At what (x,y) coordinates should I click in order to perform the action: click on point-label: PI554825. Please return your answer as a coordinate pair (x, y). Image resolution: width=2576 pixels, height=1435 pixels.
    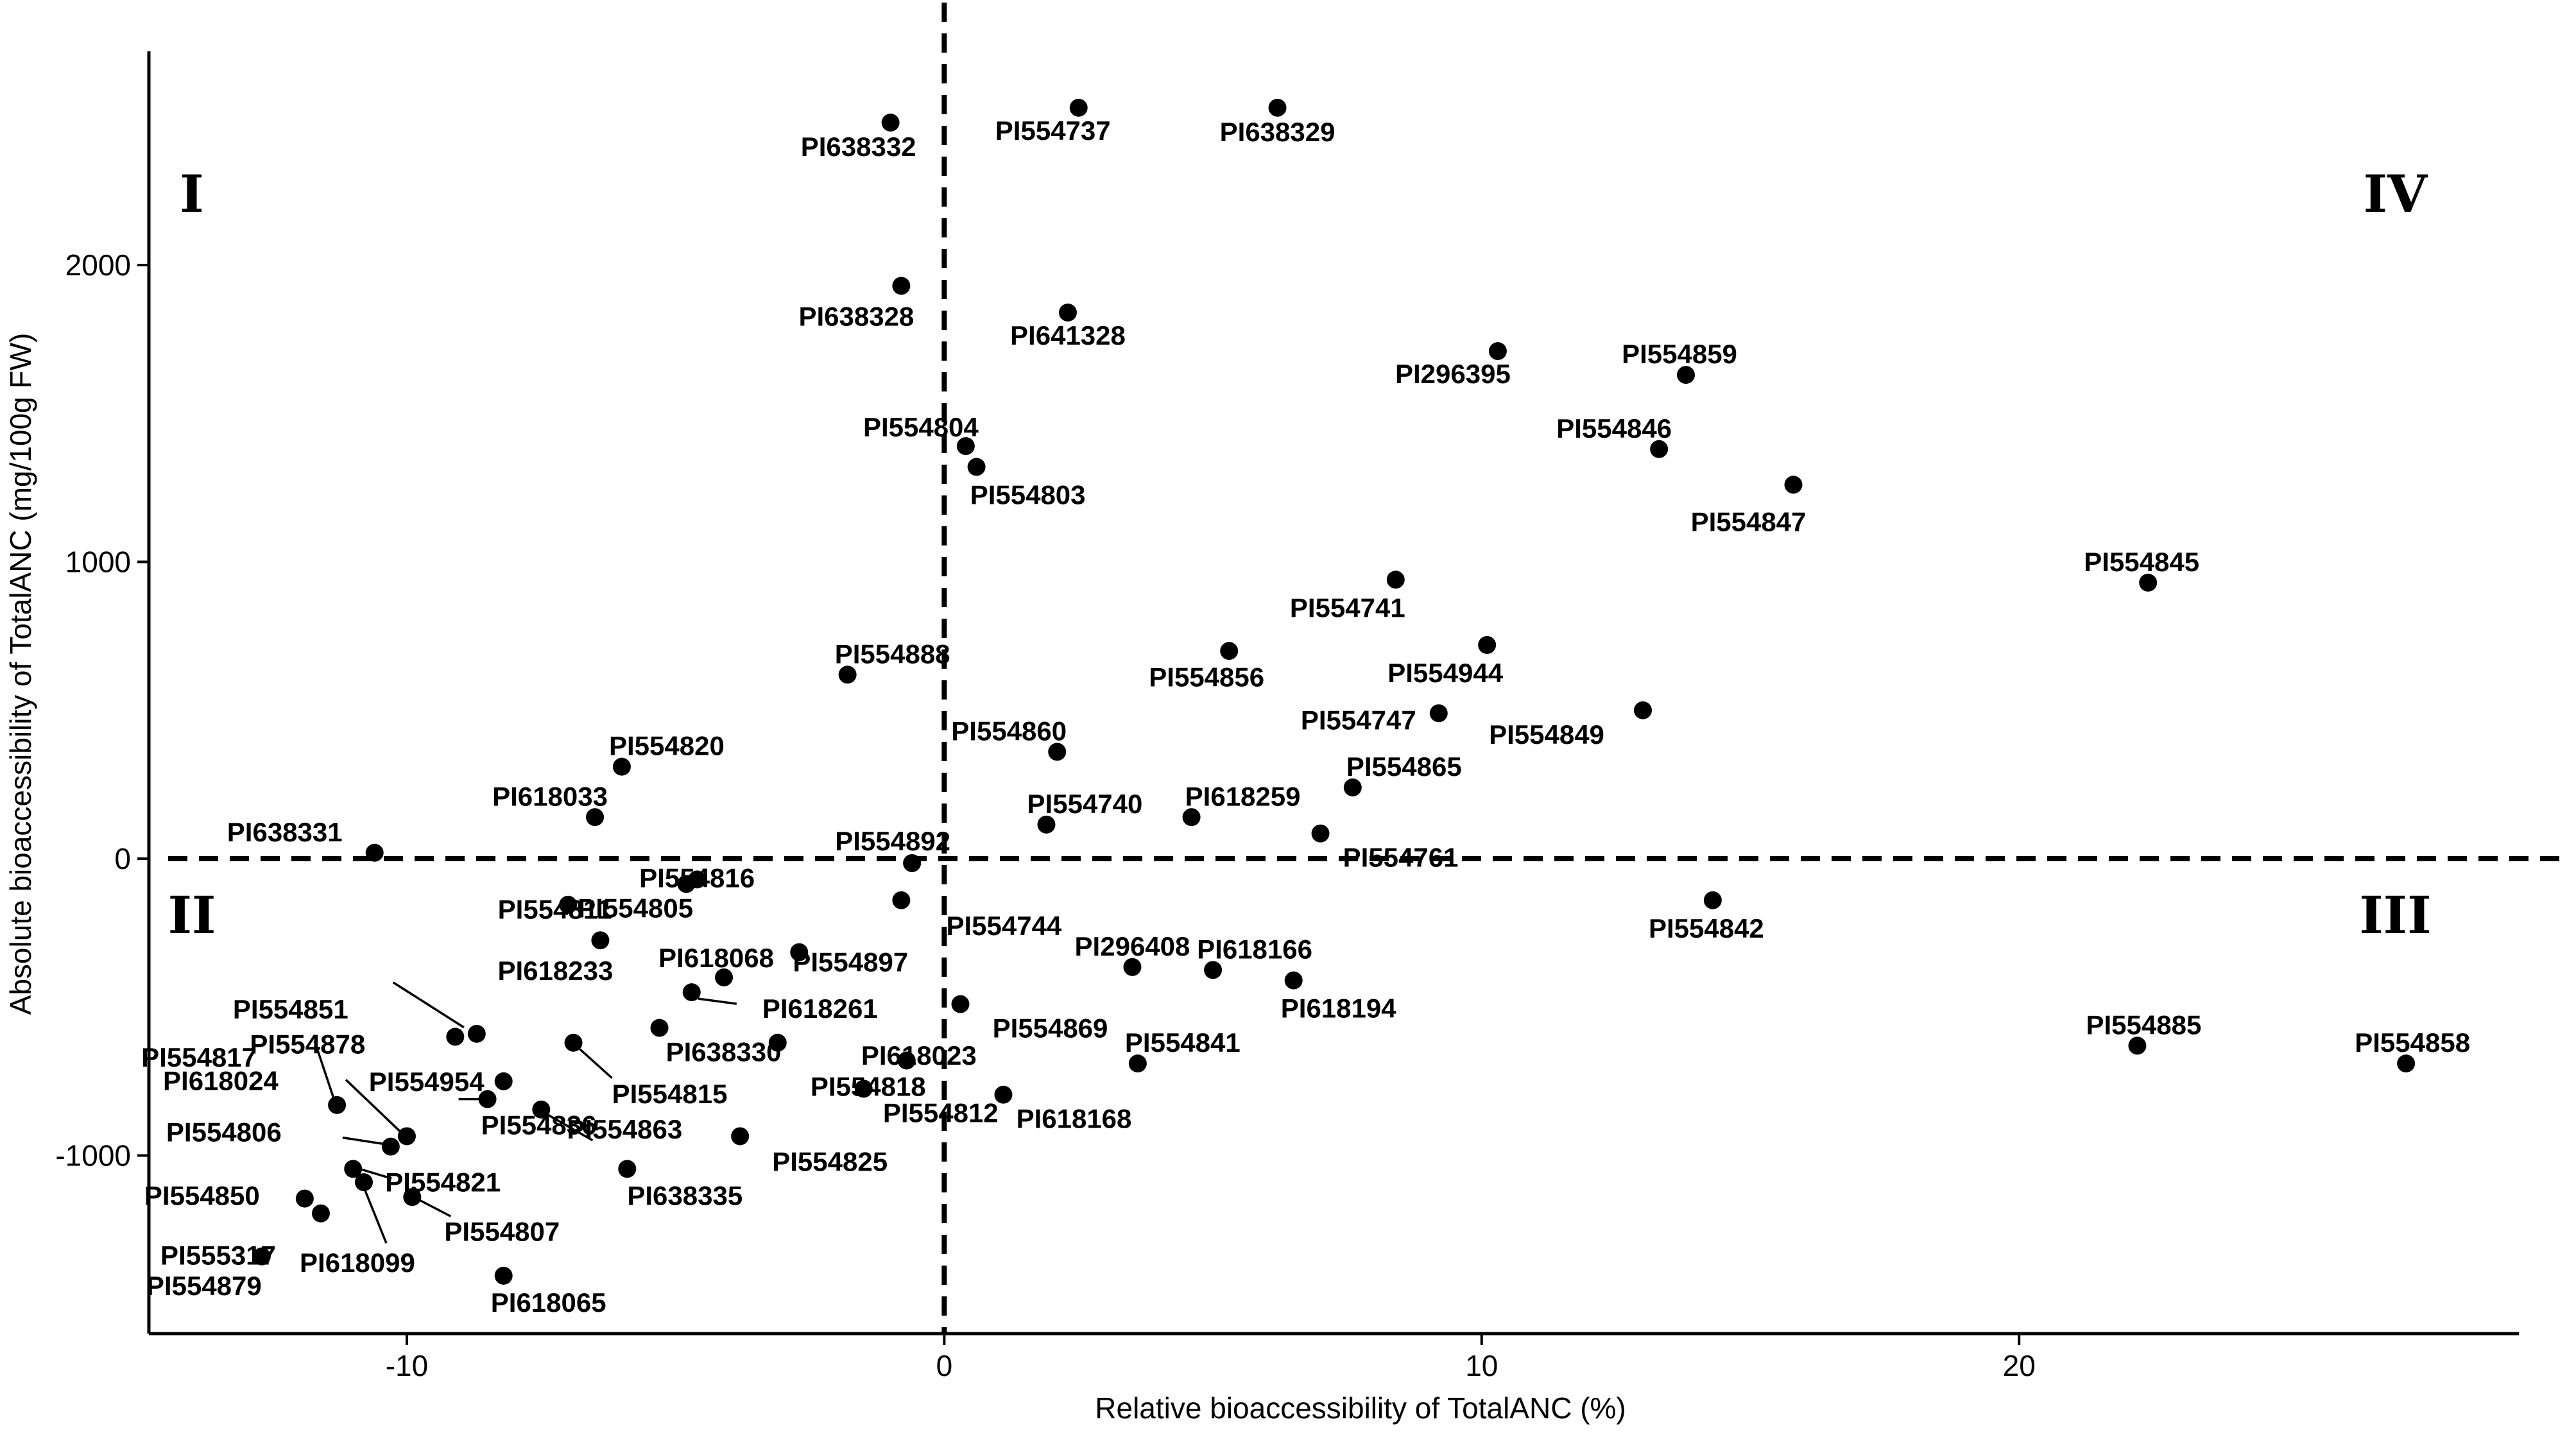
    Looking at the image, I should click on (830, 1161).